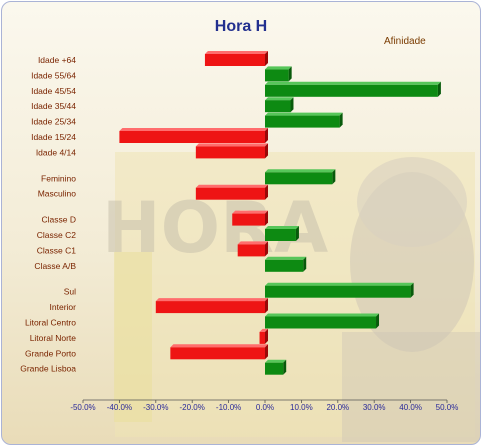  I want to click on x-tick-label: 0.0%, so click(265, 407).